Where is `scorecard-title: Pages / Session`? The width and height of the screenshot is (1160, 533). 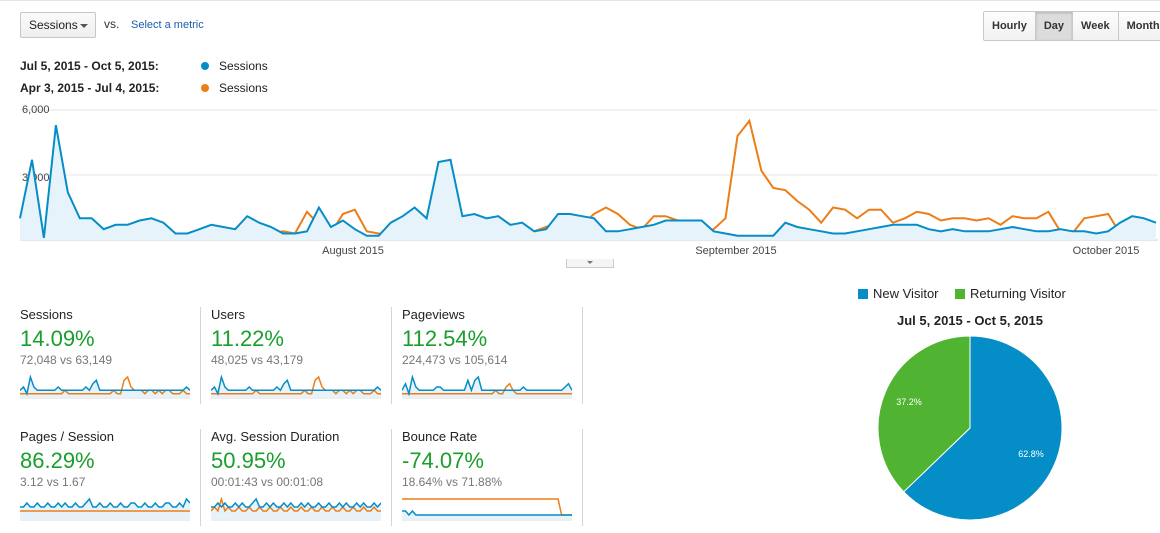
scorecard-title: Pages / Session is located at coordinates (67, 436).